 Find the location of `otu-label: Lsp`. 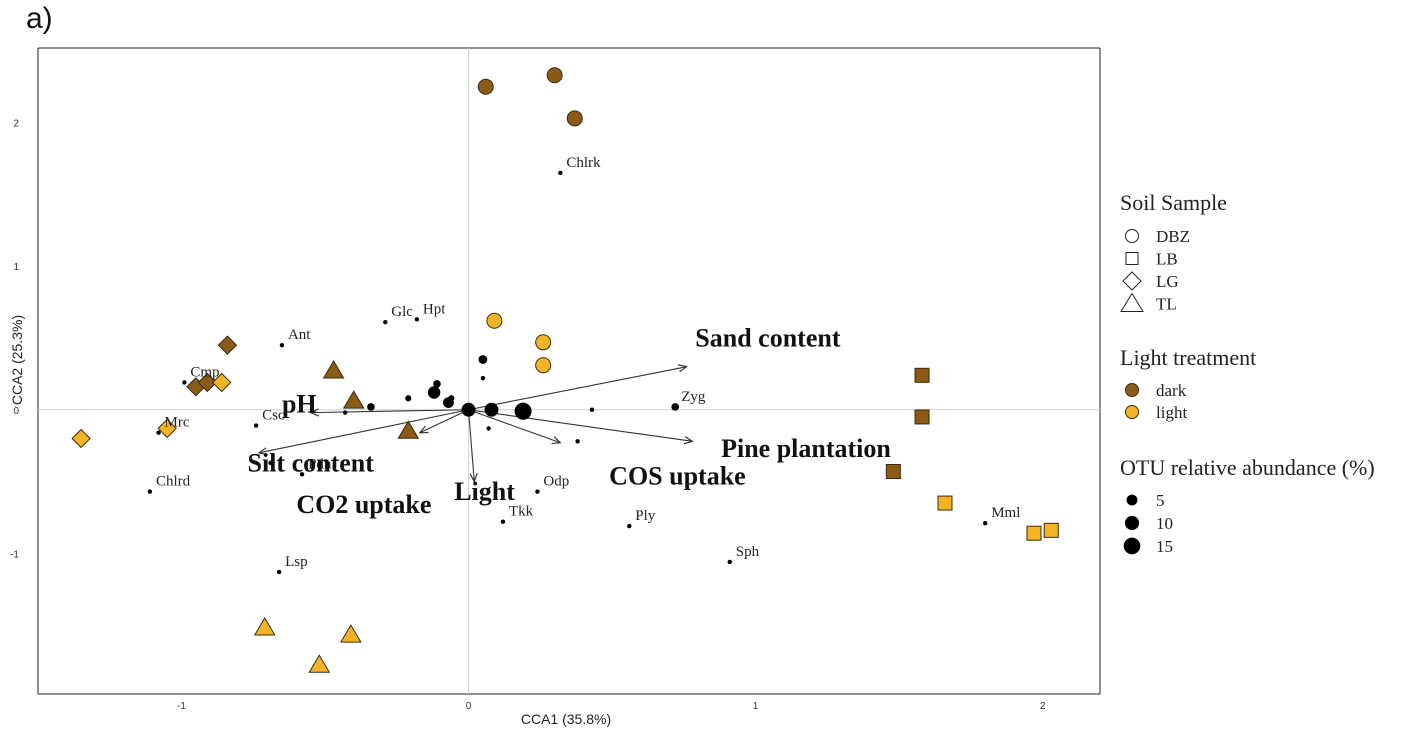

otu-label: Lsp is located at coordinates (296, 562).